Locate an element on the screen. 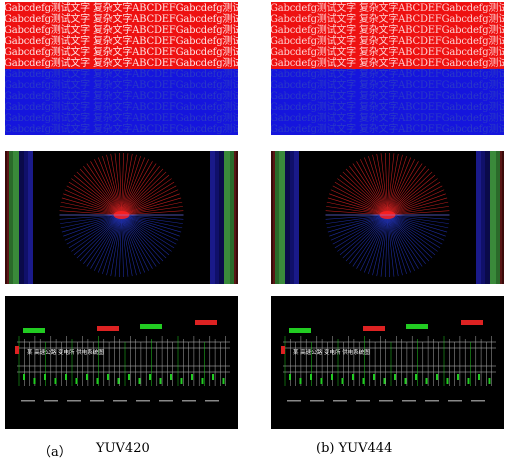 This screenshot has height=467, width=517. schematic-panel-yuv444: 某 高速公路 变电所 供电系统图 is located at coordinates (387, 362).